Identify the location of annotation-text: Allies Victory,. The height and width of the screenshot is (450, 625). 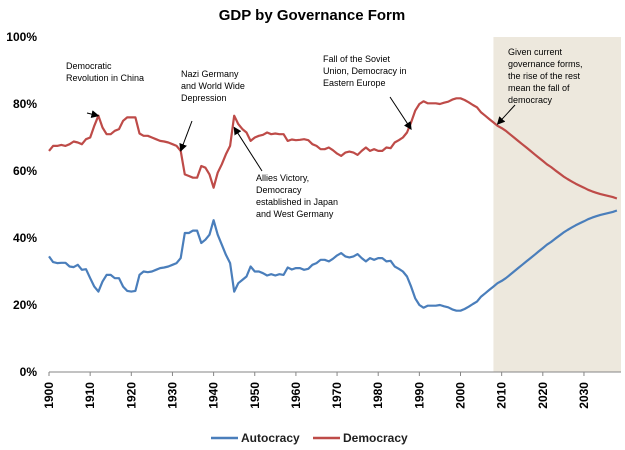
(282, 178).